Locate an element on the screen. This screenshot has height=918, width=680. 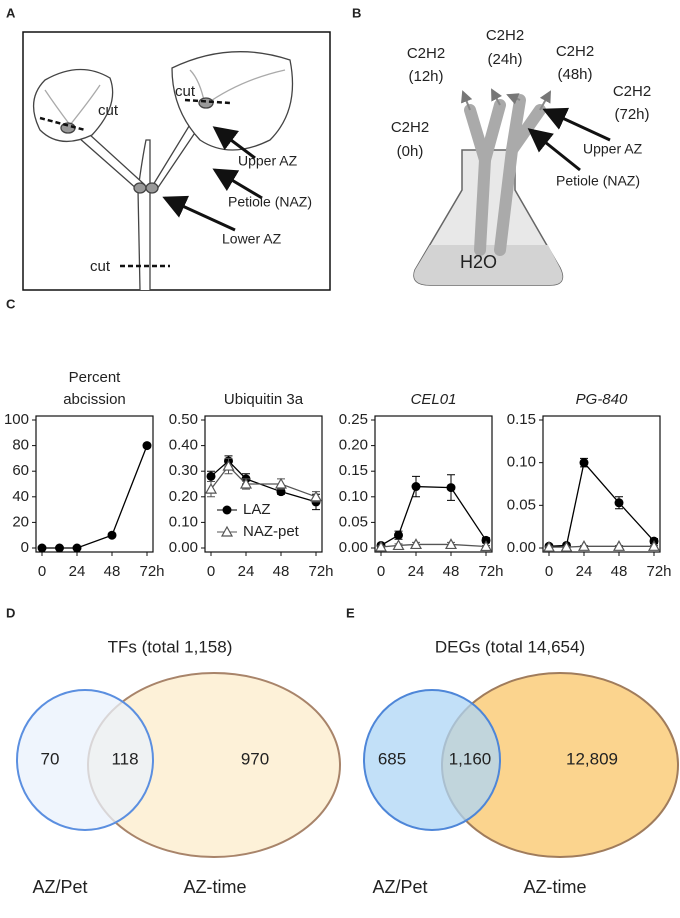
y-tick-label: 100 is located at coordinates (16, 419).